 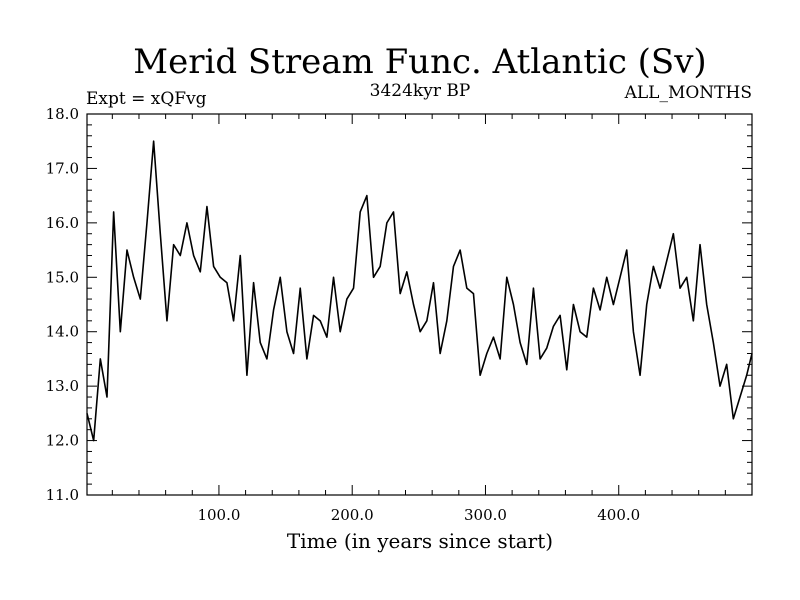 What do you see at coordinates (688, 93) in the screenshot?
I see `months-label: ALL_MONTHS` at bounding box center [688, 93].